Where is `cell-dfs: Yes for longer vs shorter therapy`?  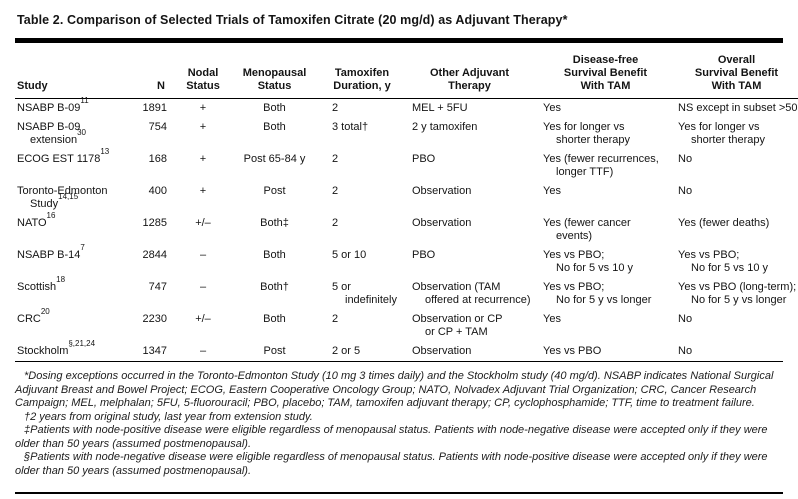
cell-dfs: Yes for longer vs shorter therapy is located at coordinates (586, 133).